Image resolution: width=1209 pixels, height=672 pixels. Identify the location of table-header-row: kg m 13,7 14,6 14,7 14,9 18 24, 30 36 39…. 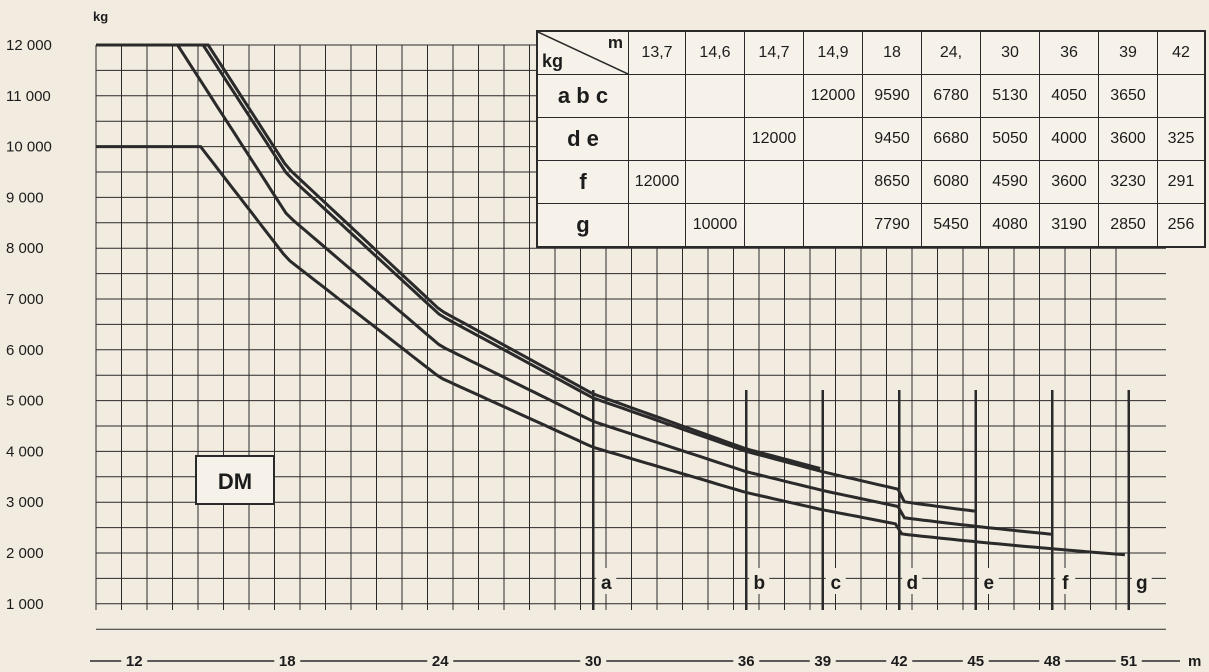
(871, 52).